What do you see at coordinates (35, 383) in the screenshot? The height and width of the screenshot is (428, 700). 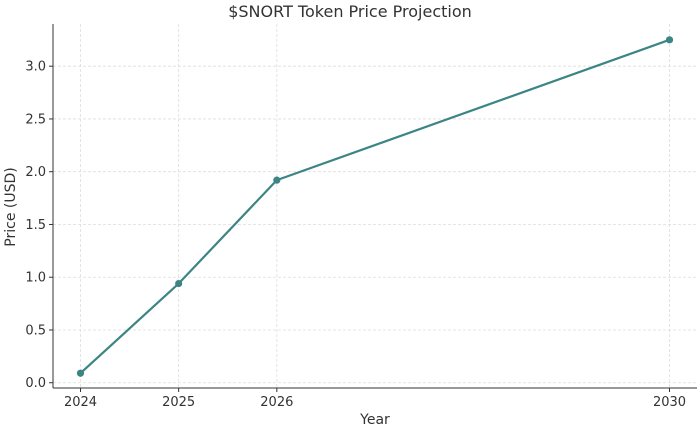 I see `y-tick-label: 0.0` at bounding box center [35, 383].